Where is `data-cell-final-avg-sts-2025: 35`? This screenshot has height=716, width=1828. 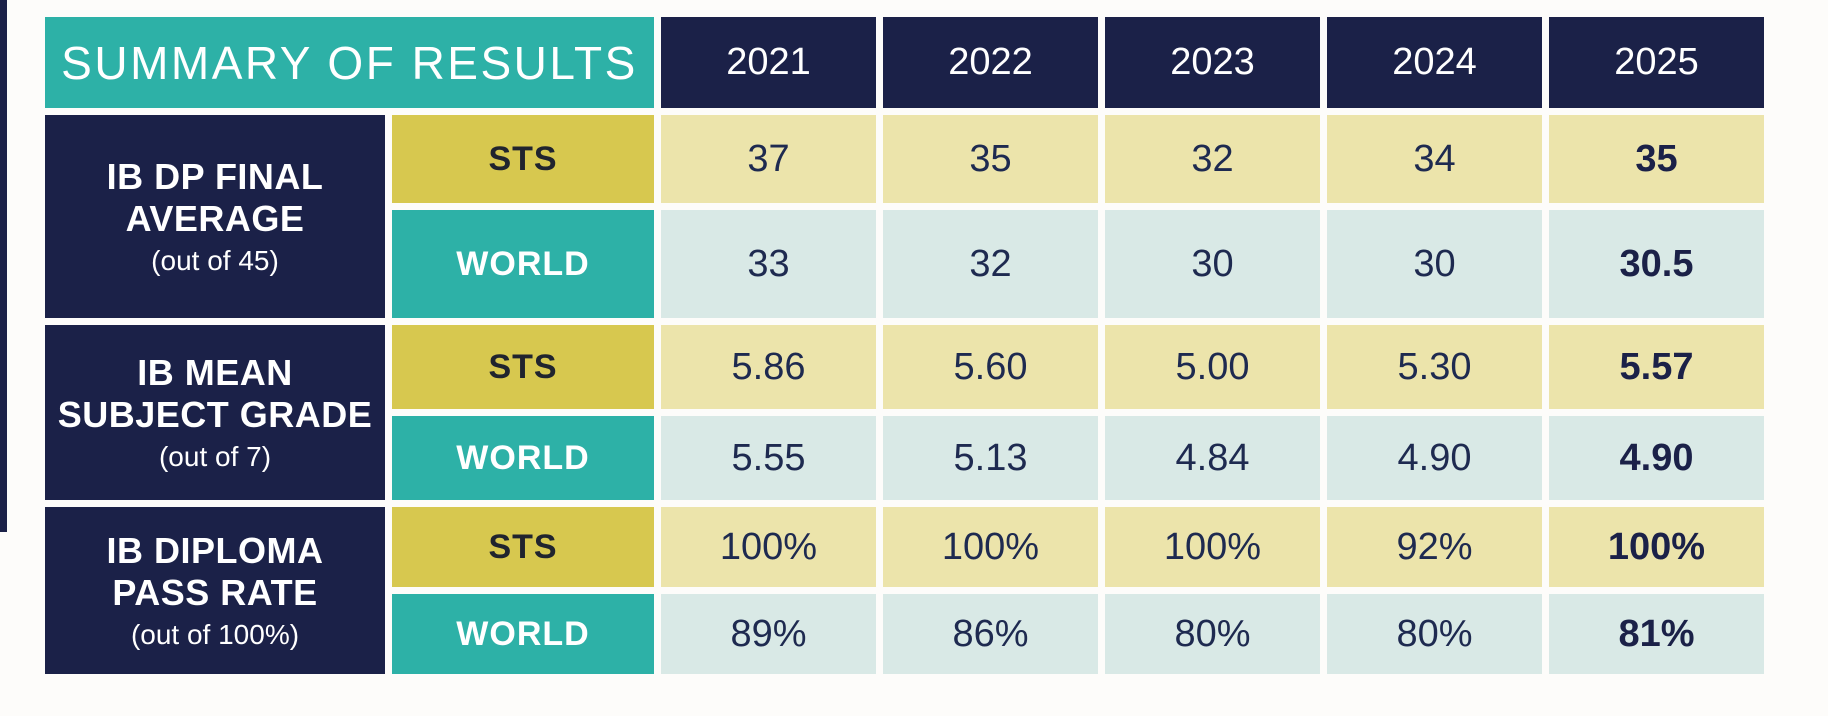
data-cell-final-avg-sts-2025: 35 is located at coordinates (1656, 159).